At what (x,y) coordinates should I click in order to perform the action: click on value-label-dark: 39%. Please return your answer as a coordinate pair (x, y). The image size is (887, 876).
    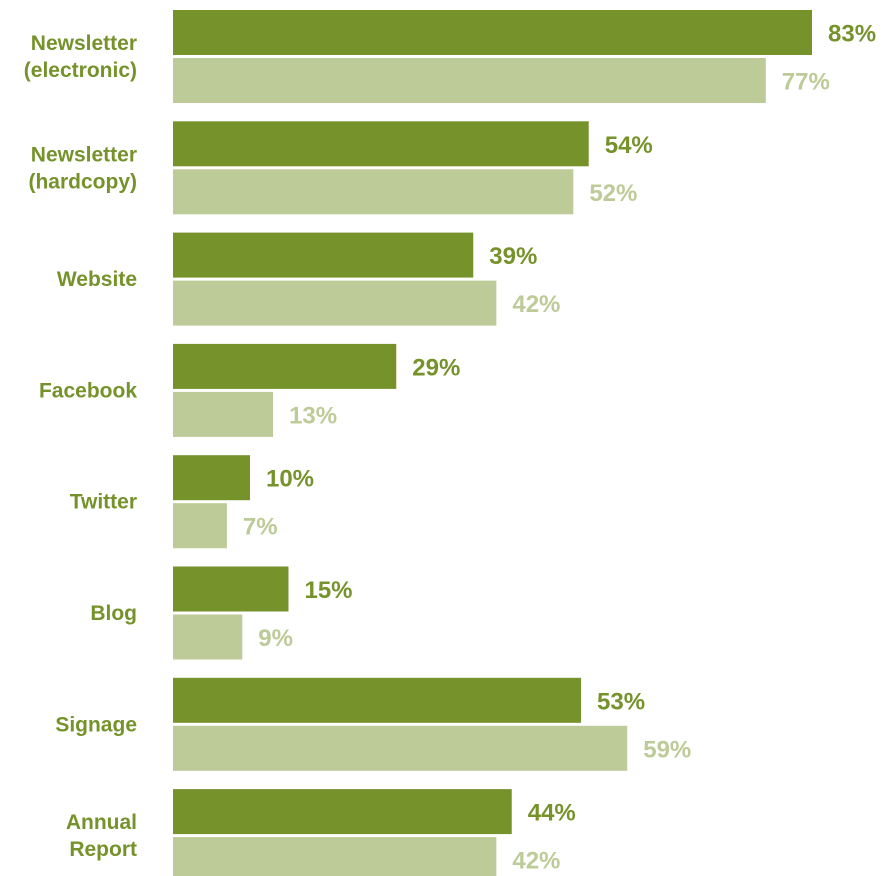
    Looking at the image, I should click on (513, 256).